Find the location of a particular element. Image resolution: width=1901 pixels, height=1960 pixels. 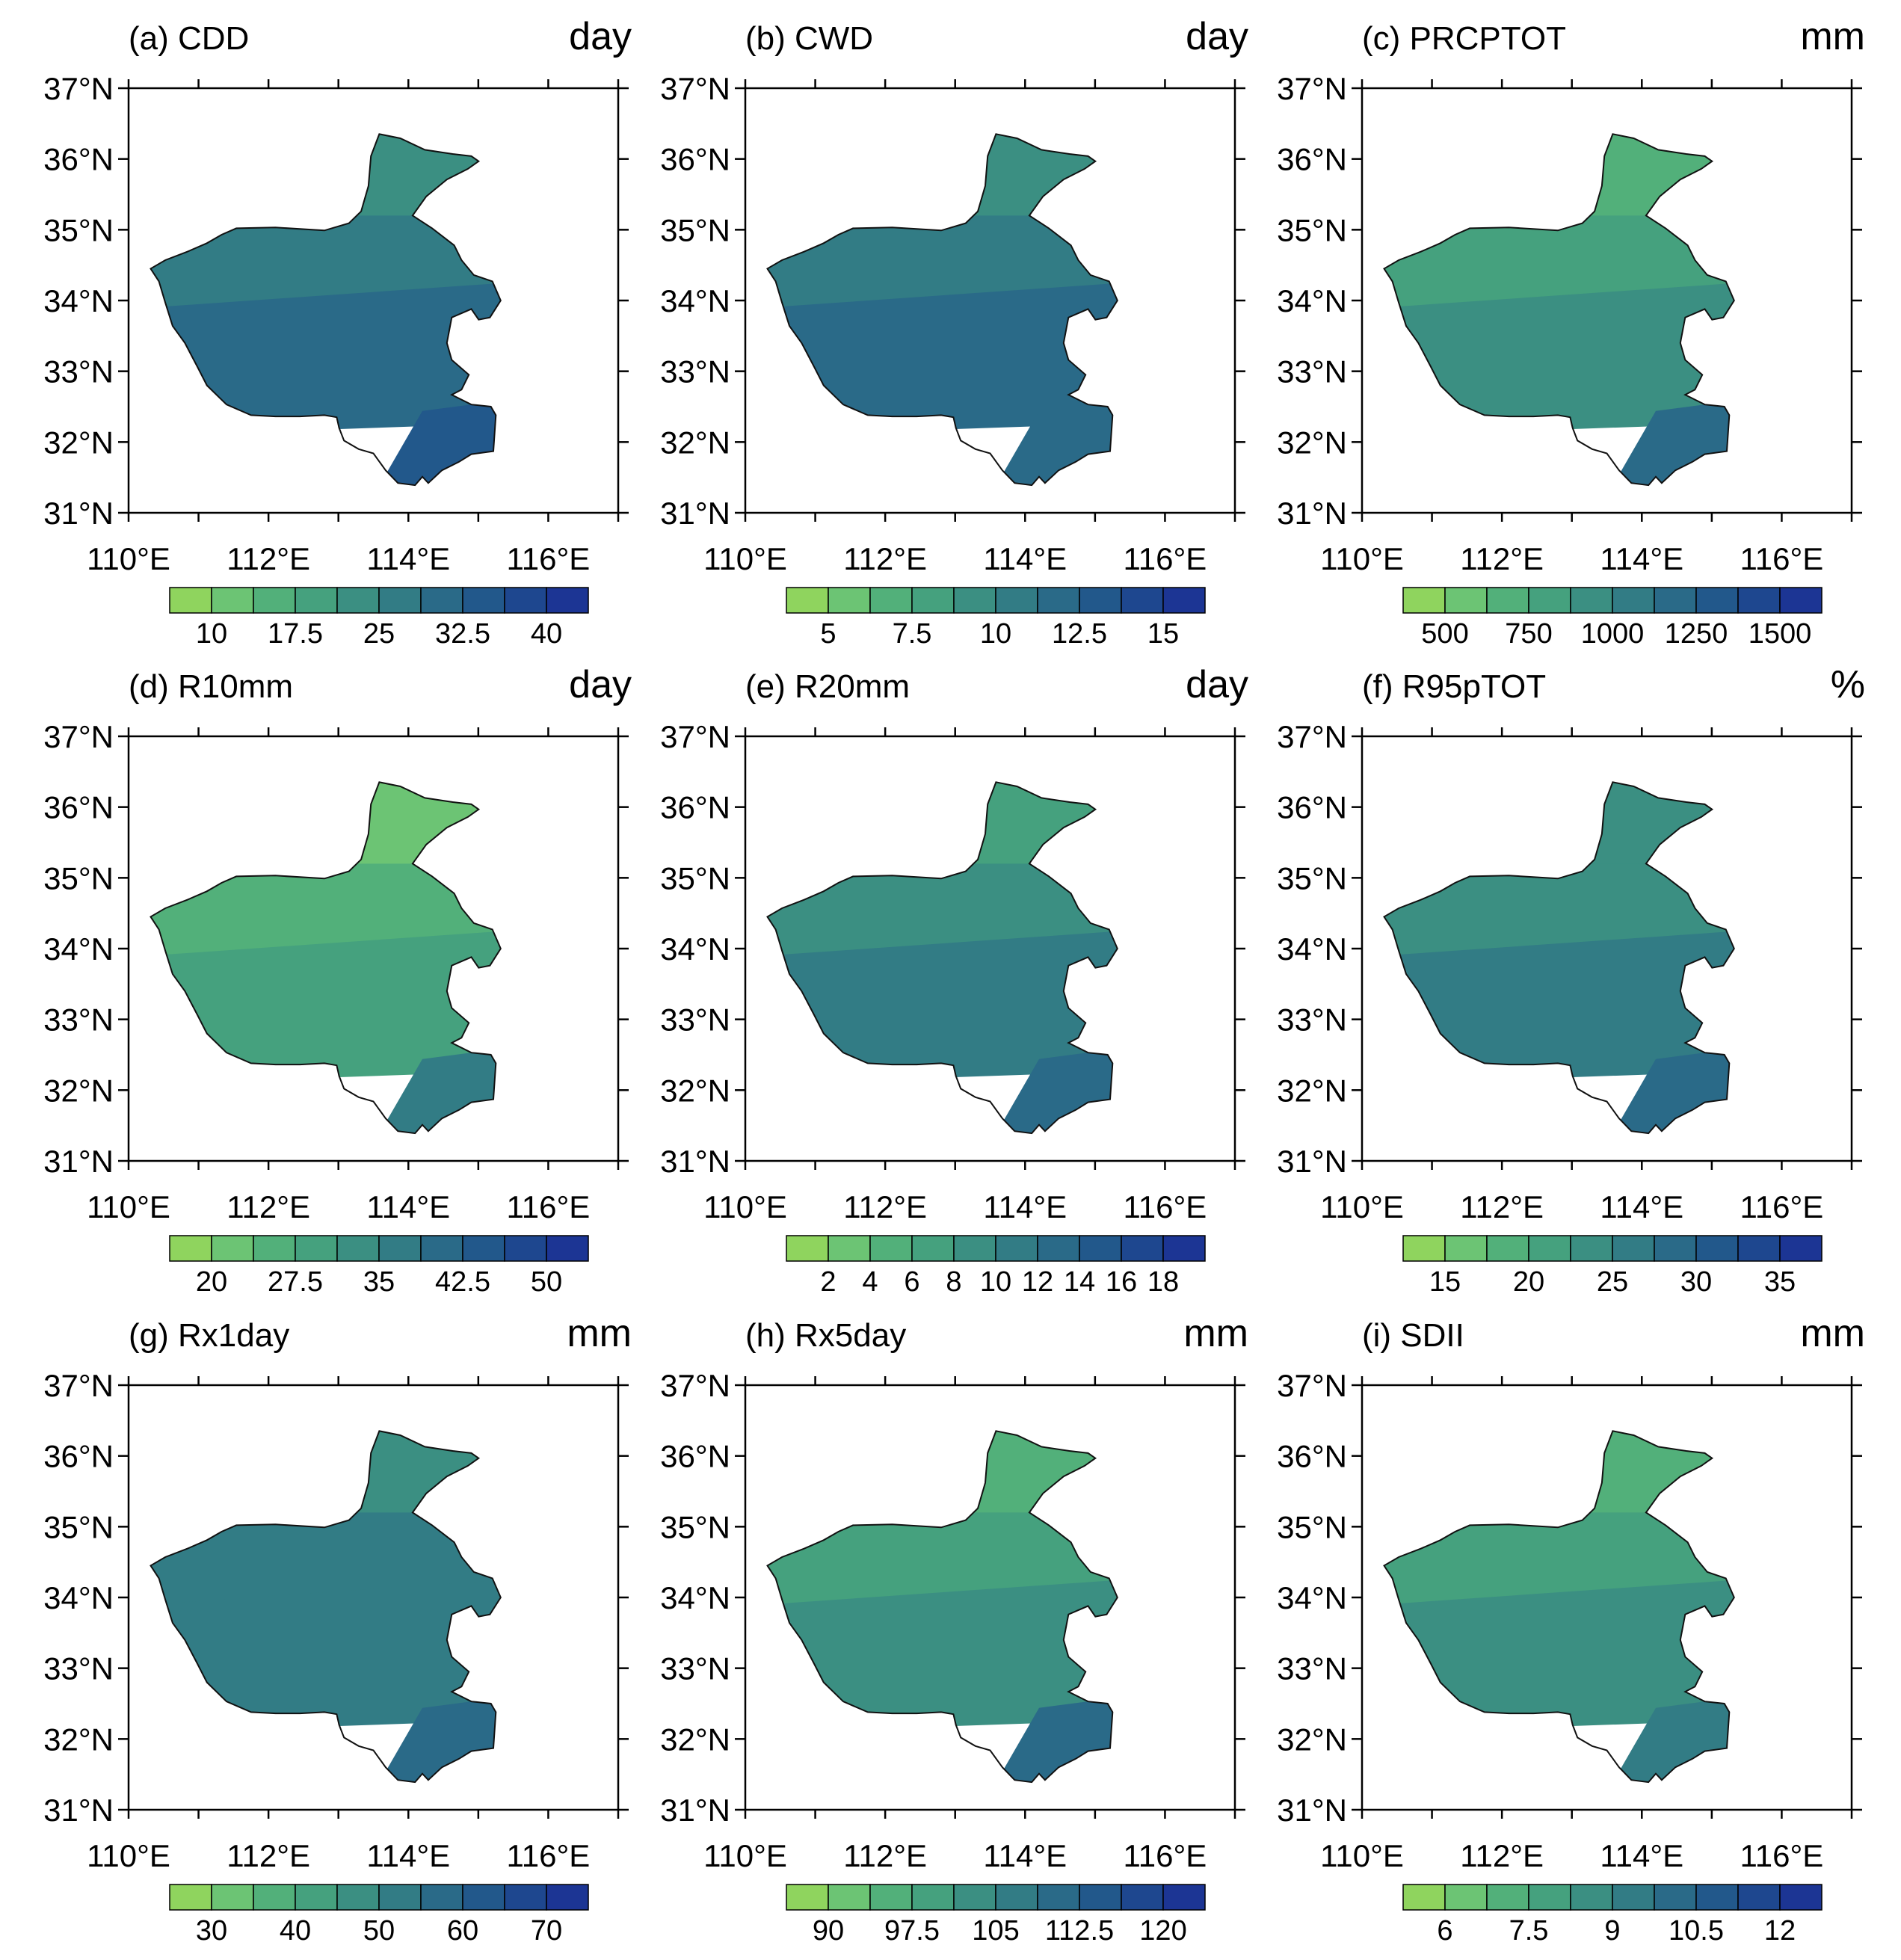

colorbar-label: 1500 is located at coordinates (1780, 634).